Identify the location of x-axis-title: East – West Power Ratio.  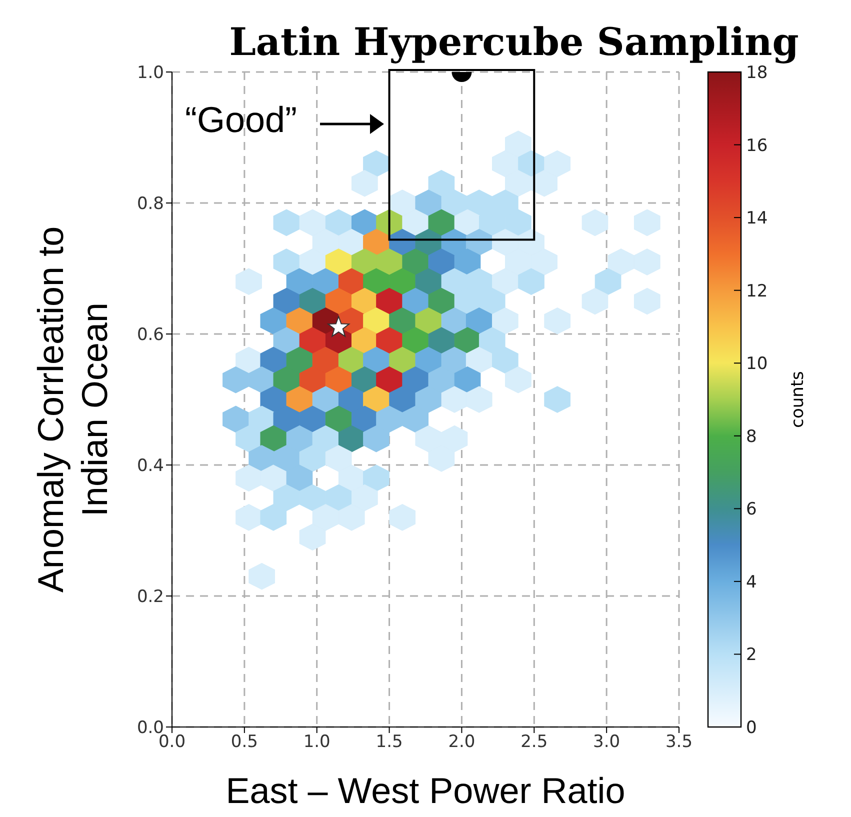
(426, 790).